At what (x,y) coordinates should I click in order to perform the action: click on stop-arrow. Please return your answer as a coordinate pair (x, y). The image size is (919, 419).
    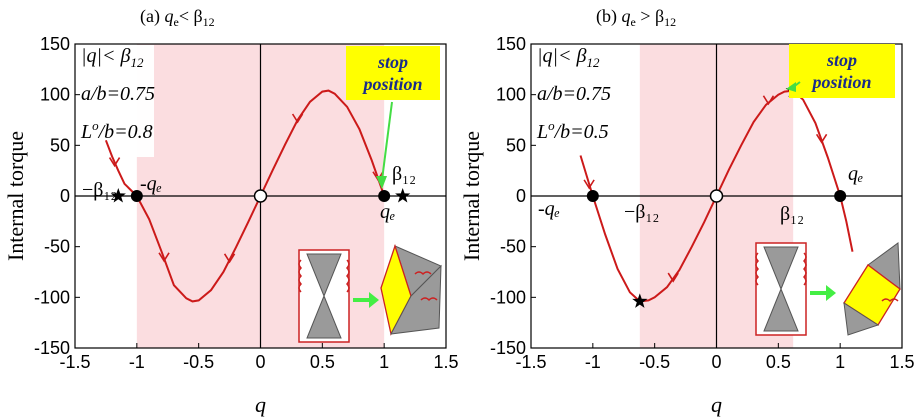
    Looking at the image, I should click on (387, 141).